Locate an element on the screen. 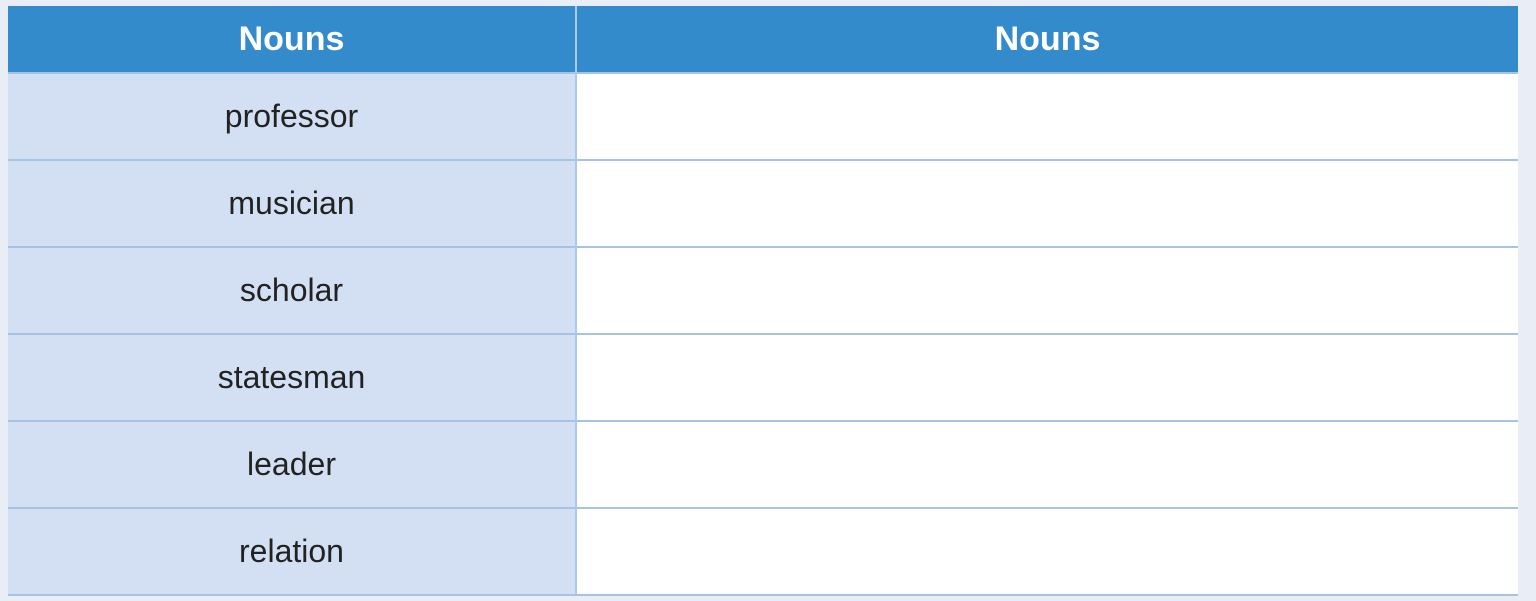 The image size is (1536, 601). table-row: scholar is located at coordinates (763, 290).